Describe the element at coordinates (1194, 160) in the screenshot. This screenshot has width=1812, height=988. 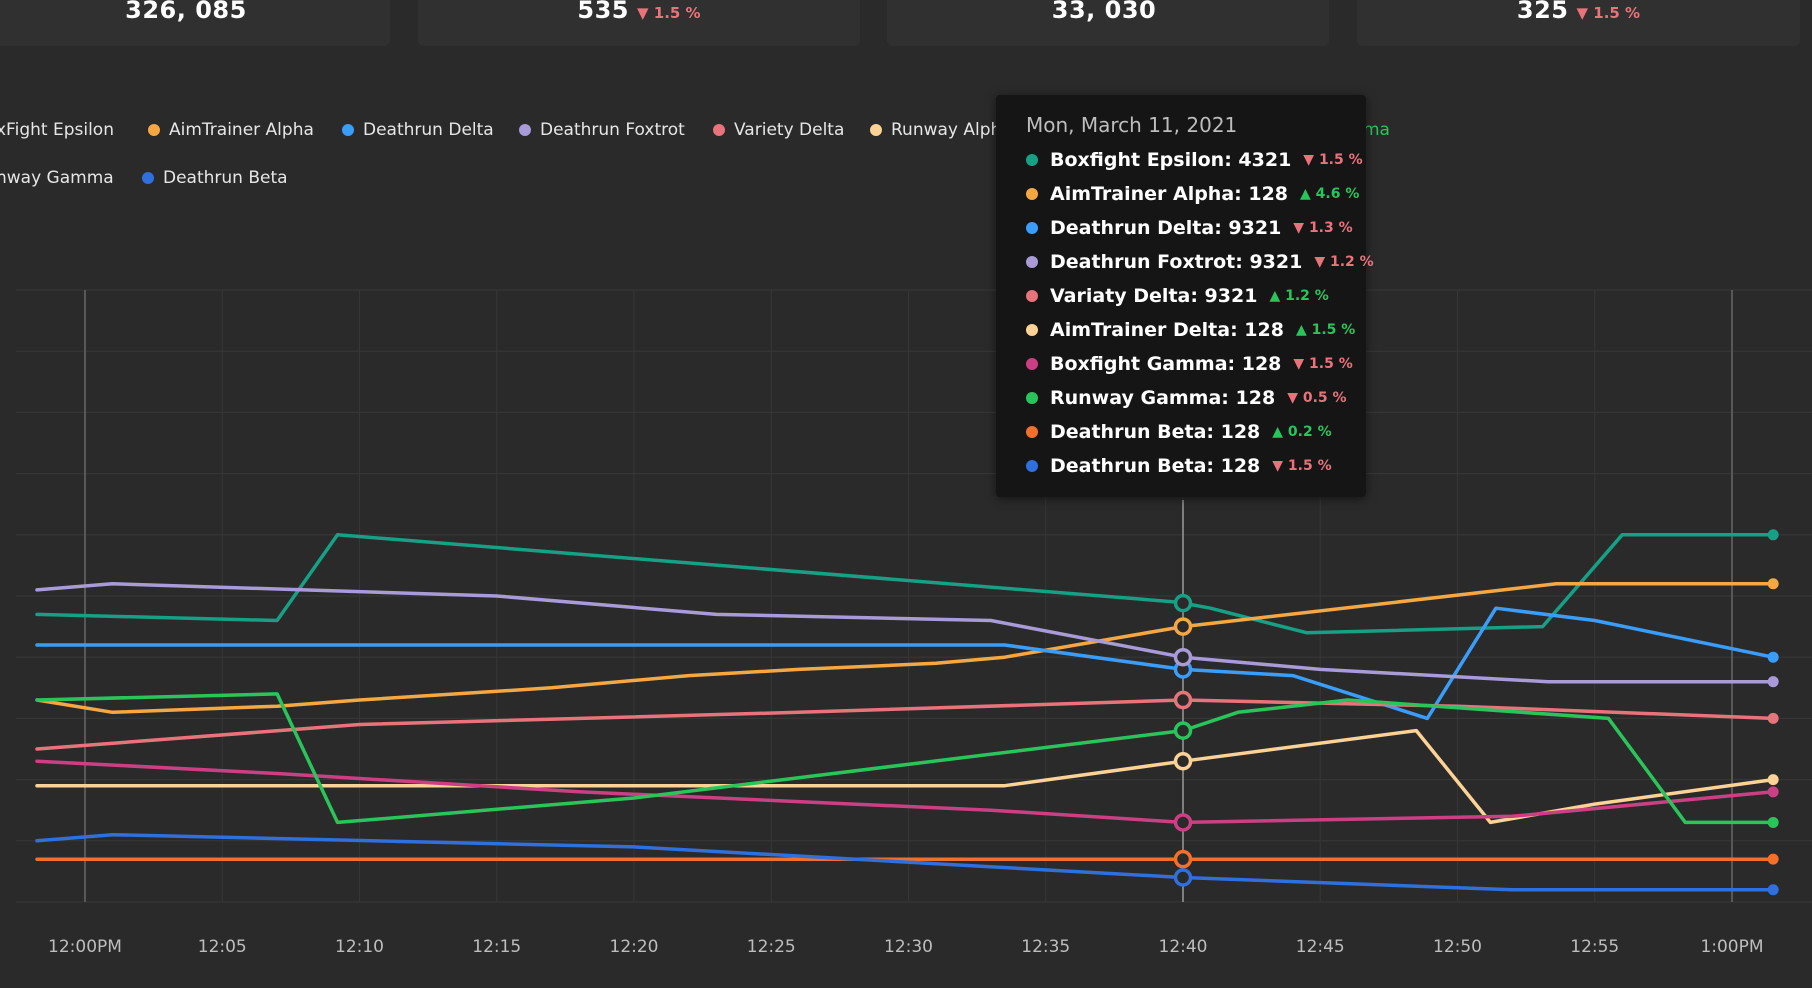
I see `tooltip-row: Boxfight Epsilon: 4321 ▼ 1.5 %` at that location.